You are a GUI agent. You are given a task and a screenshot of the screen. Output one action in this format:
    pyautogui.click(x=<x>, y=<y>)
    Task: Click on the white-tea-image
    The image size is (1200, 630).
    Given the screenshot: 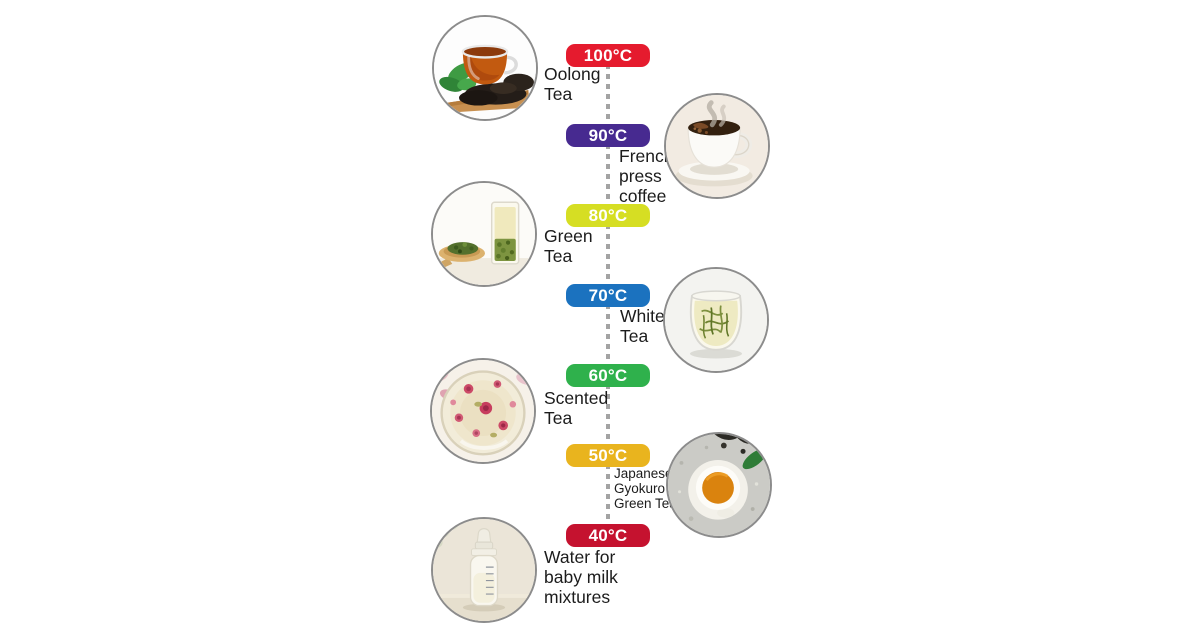 What is the action you would take?
    pyautogui.click(x=716, y=320)
    